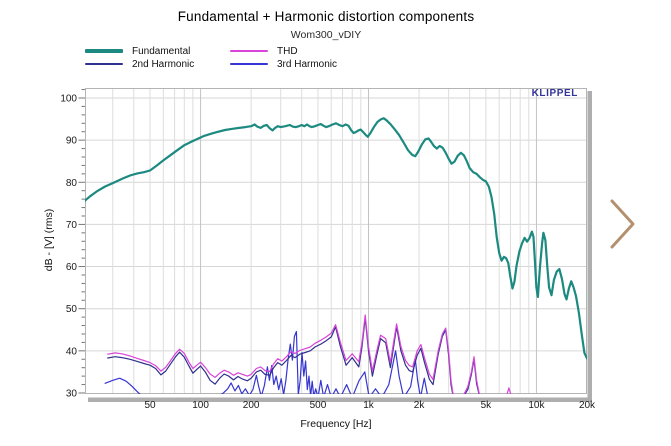 The width and height of the screenshot is (671, 446). Describe the element at coordinates (81, 241) in the screenshot. I see `axis-ticks` at that location.